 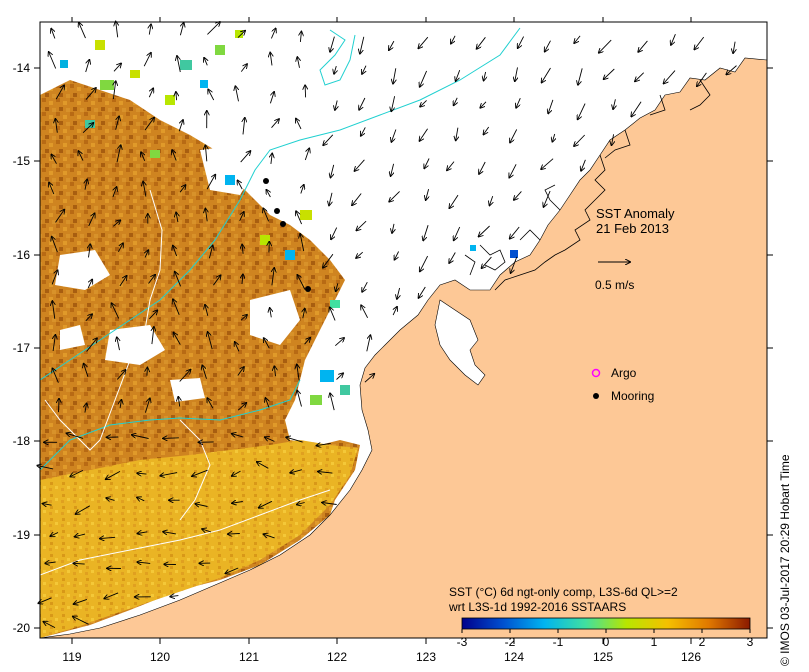 I want to click on imos-credit: © IMOS 03-Jul-2017 20:29 Hobart Time, so click(x=785, y=560).